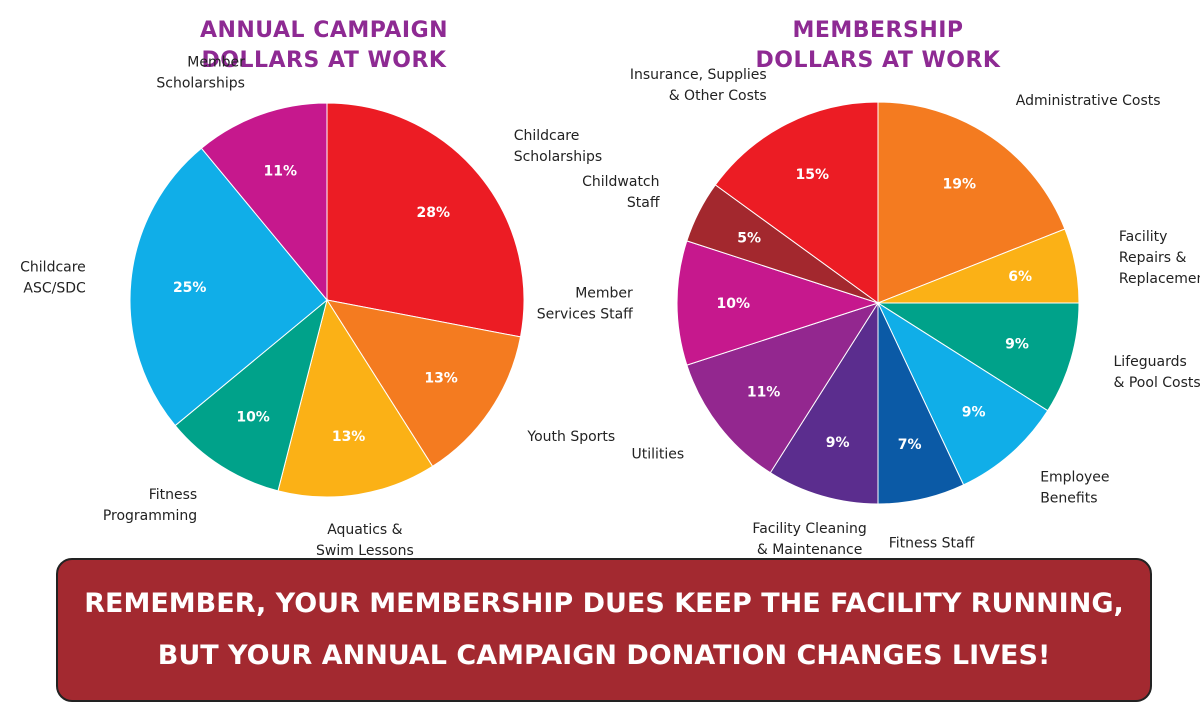 Image resolution: width=1200 pixels, height=711 pixels. Describe the element at coordinates (324, 30) in the screenshot. I see `annual-campaign-title-line-1: ANNUAL CAMPAIGN` at that location.